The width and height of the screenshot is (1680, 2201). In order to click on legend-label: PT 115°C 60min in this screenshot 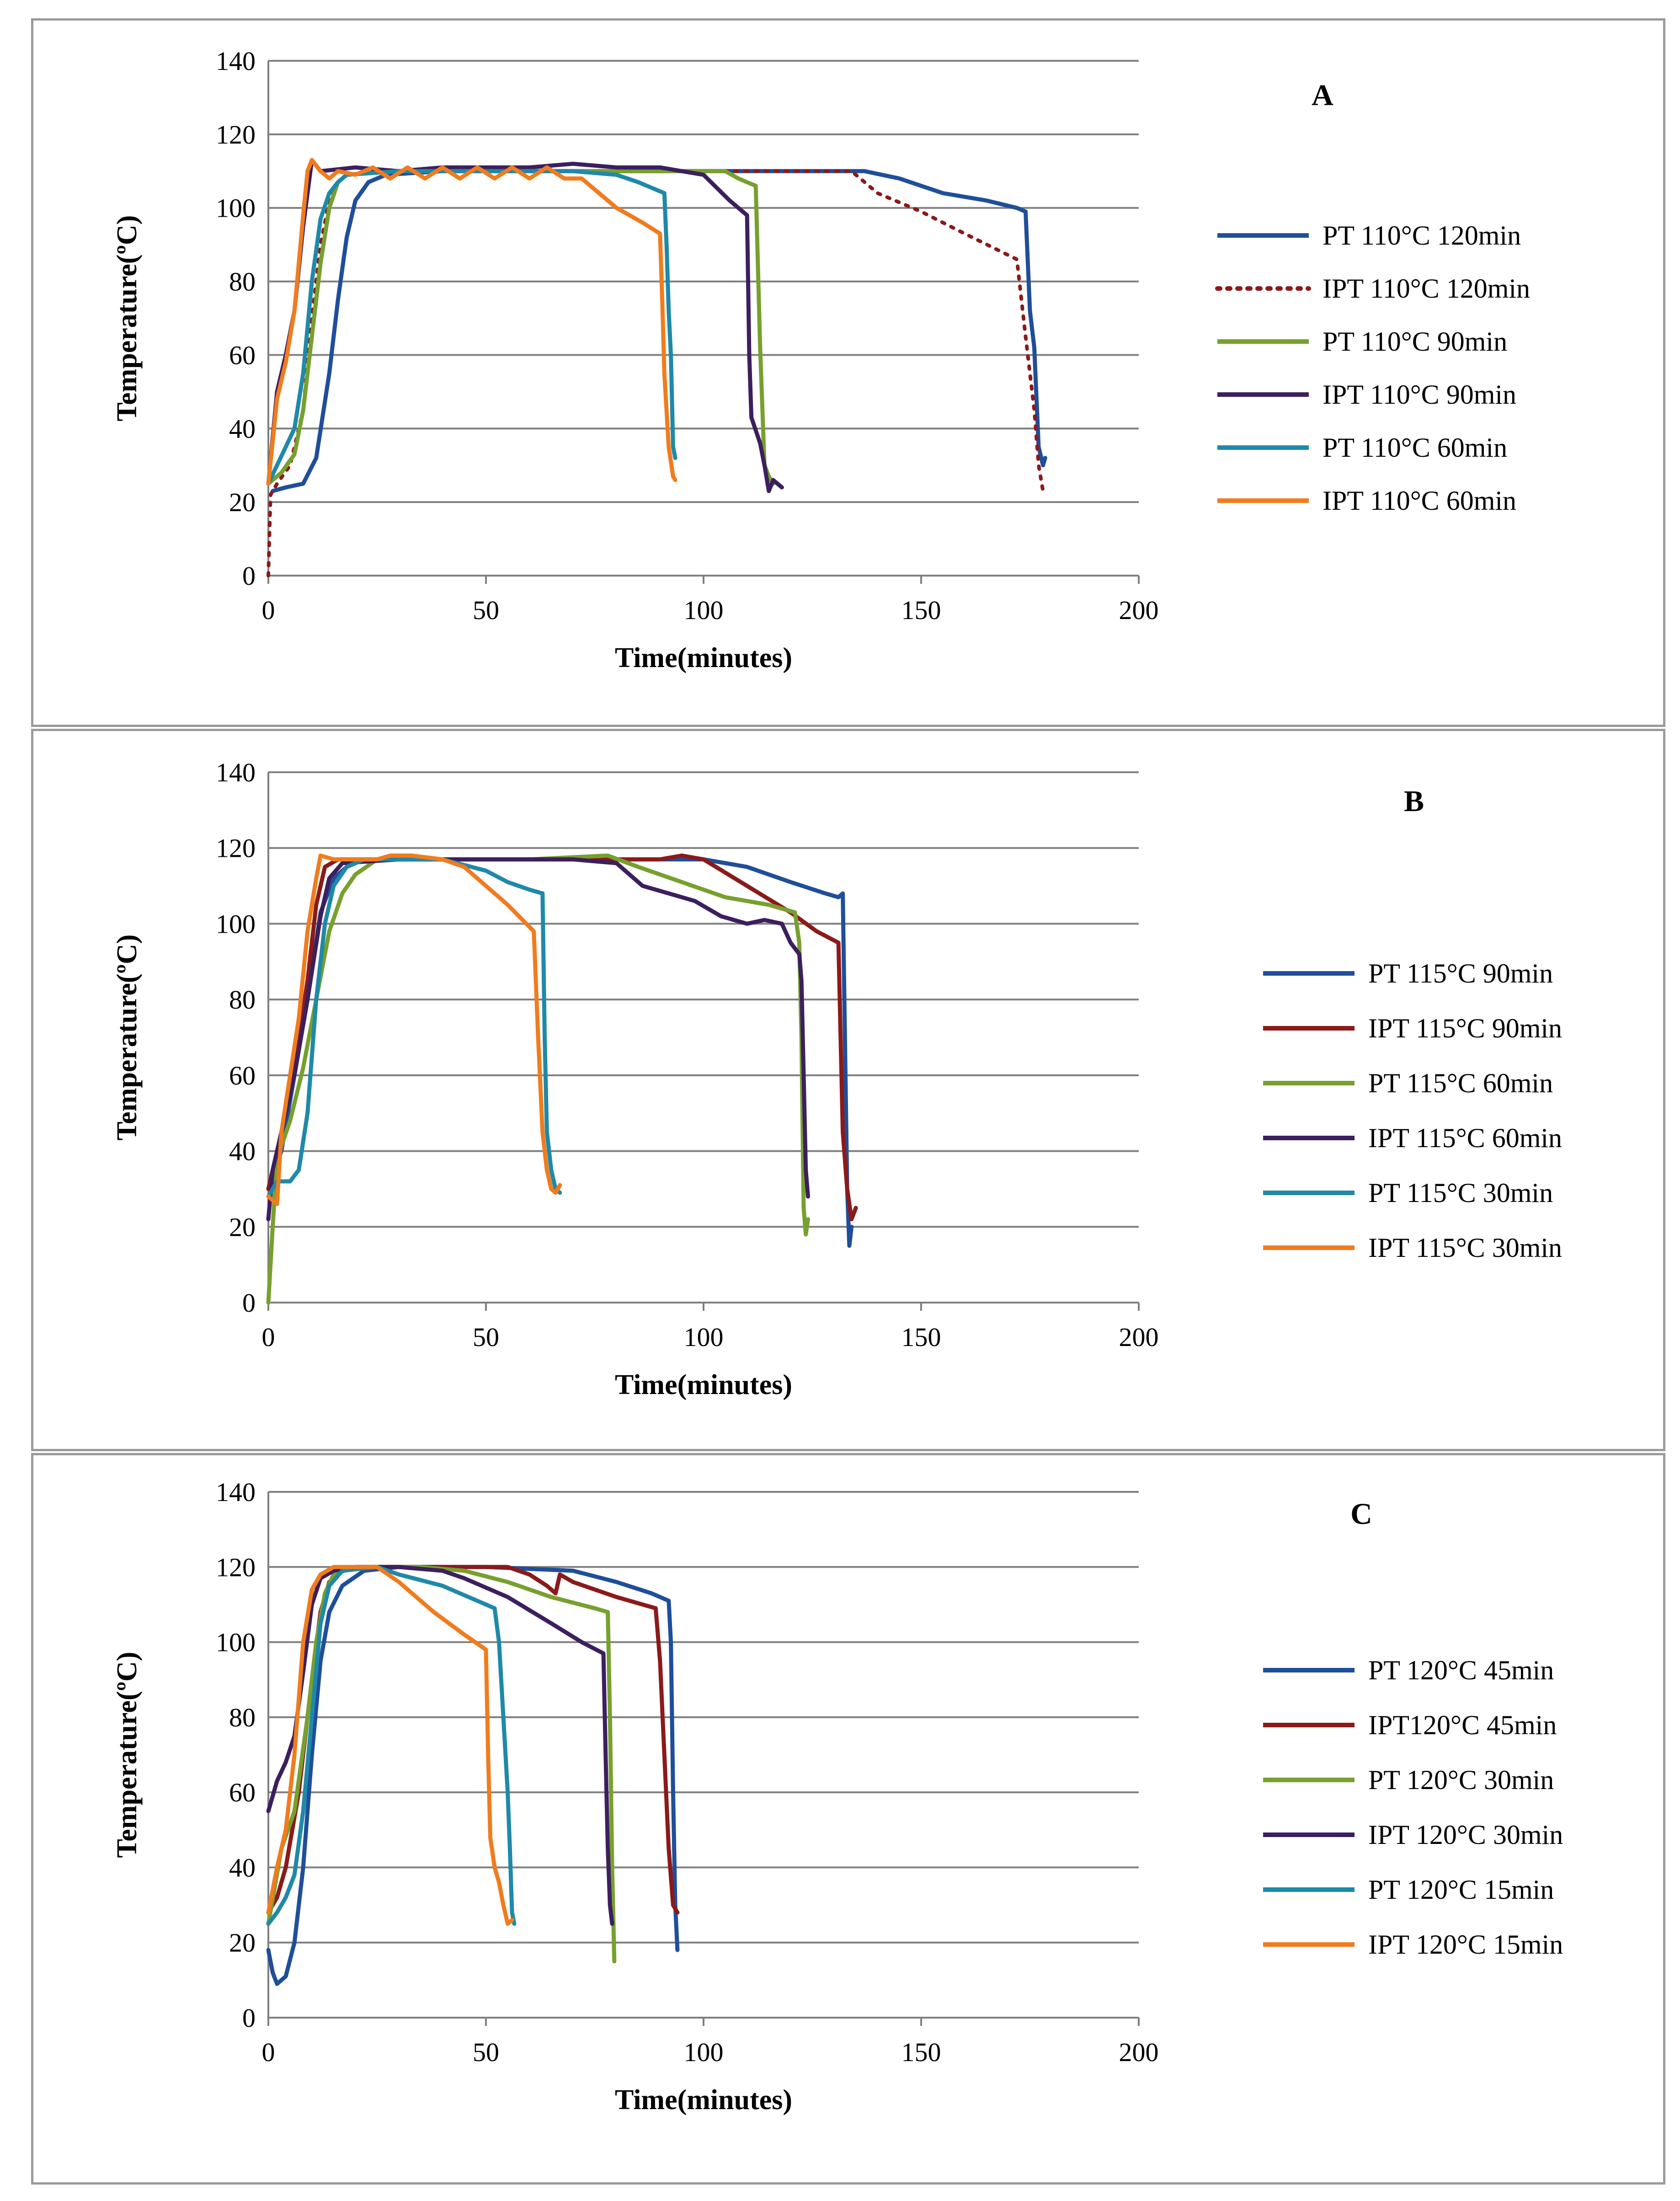, I will do `click(1460, 1083)`.